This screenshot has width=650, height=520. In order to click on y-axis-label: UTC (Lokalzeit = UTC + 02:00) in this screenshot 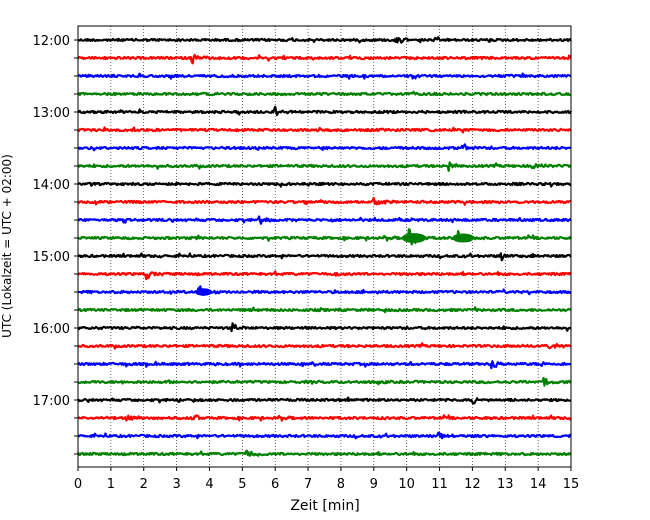, I will do `click(7, 246)`.